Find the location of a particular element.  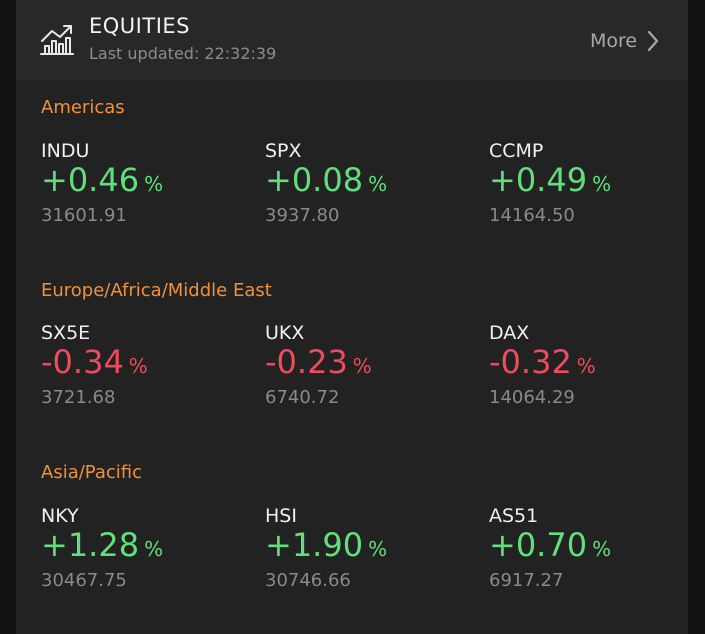

quote-value: 14164.50 is located at coordinates (532, 215).